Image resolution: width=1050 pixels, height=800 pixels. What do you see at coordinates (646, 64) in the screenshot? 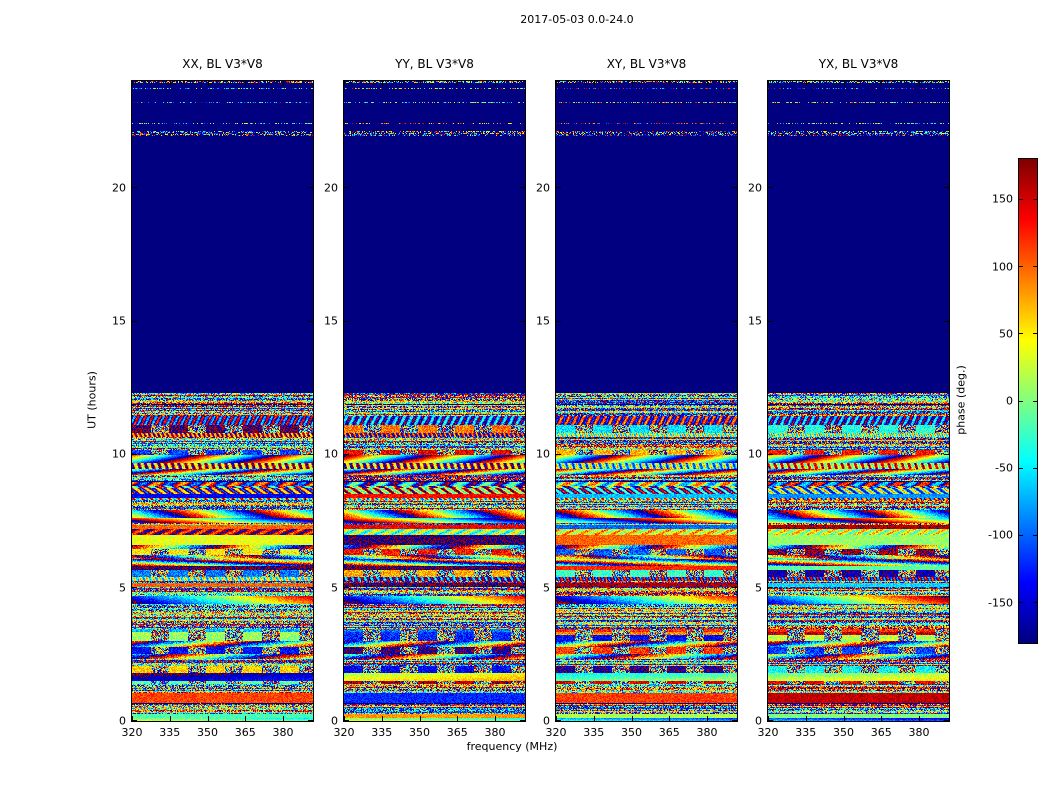
I see `panel-title-xy: XY, BL V3*V8` at bounding box center [646, 64].